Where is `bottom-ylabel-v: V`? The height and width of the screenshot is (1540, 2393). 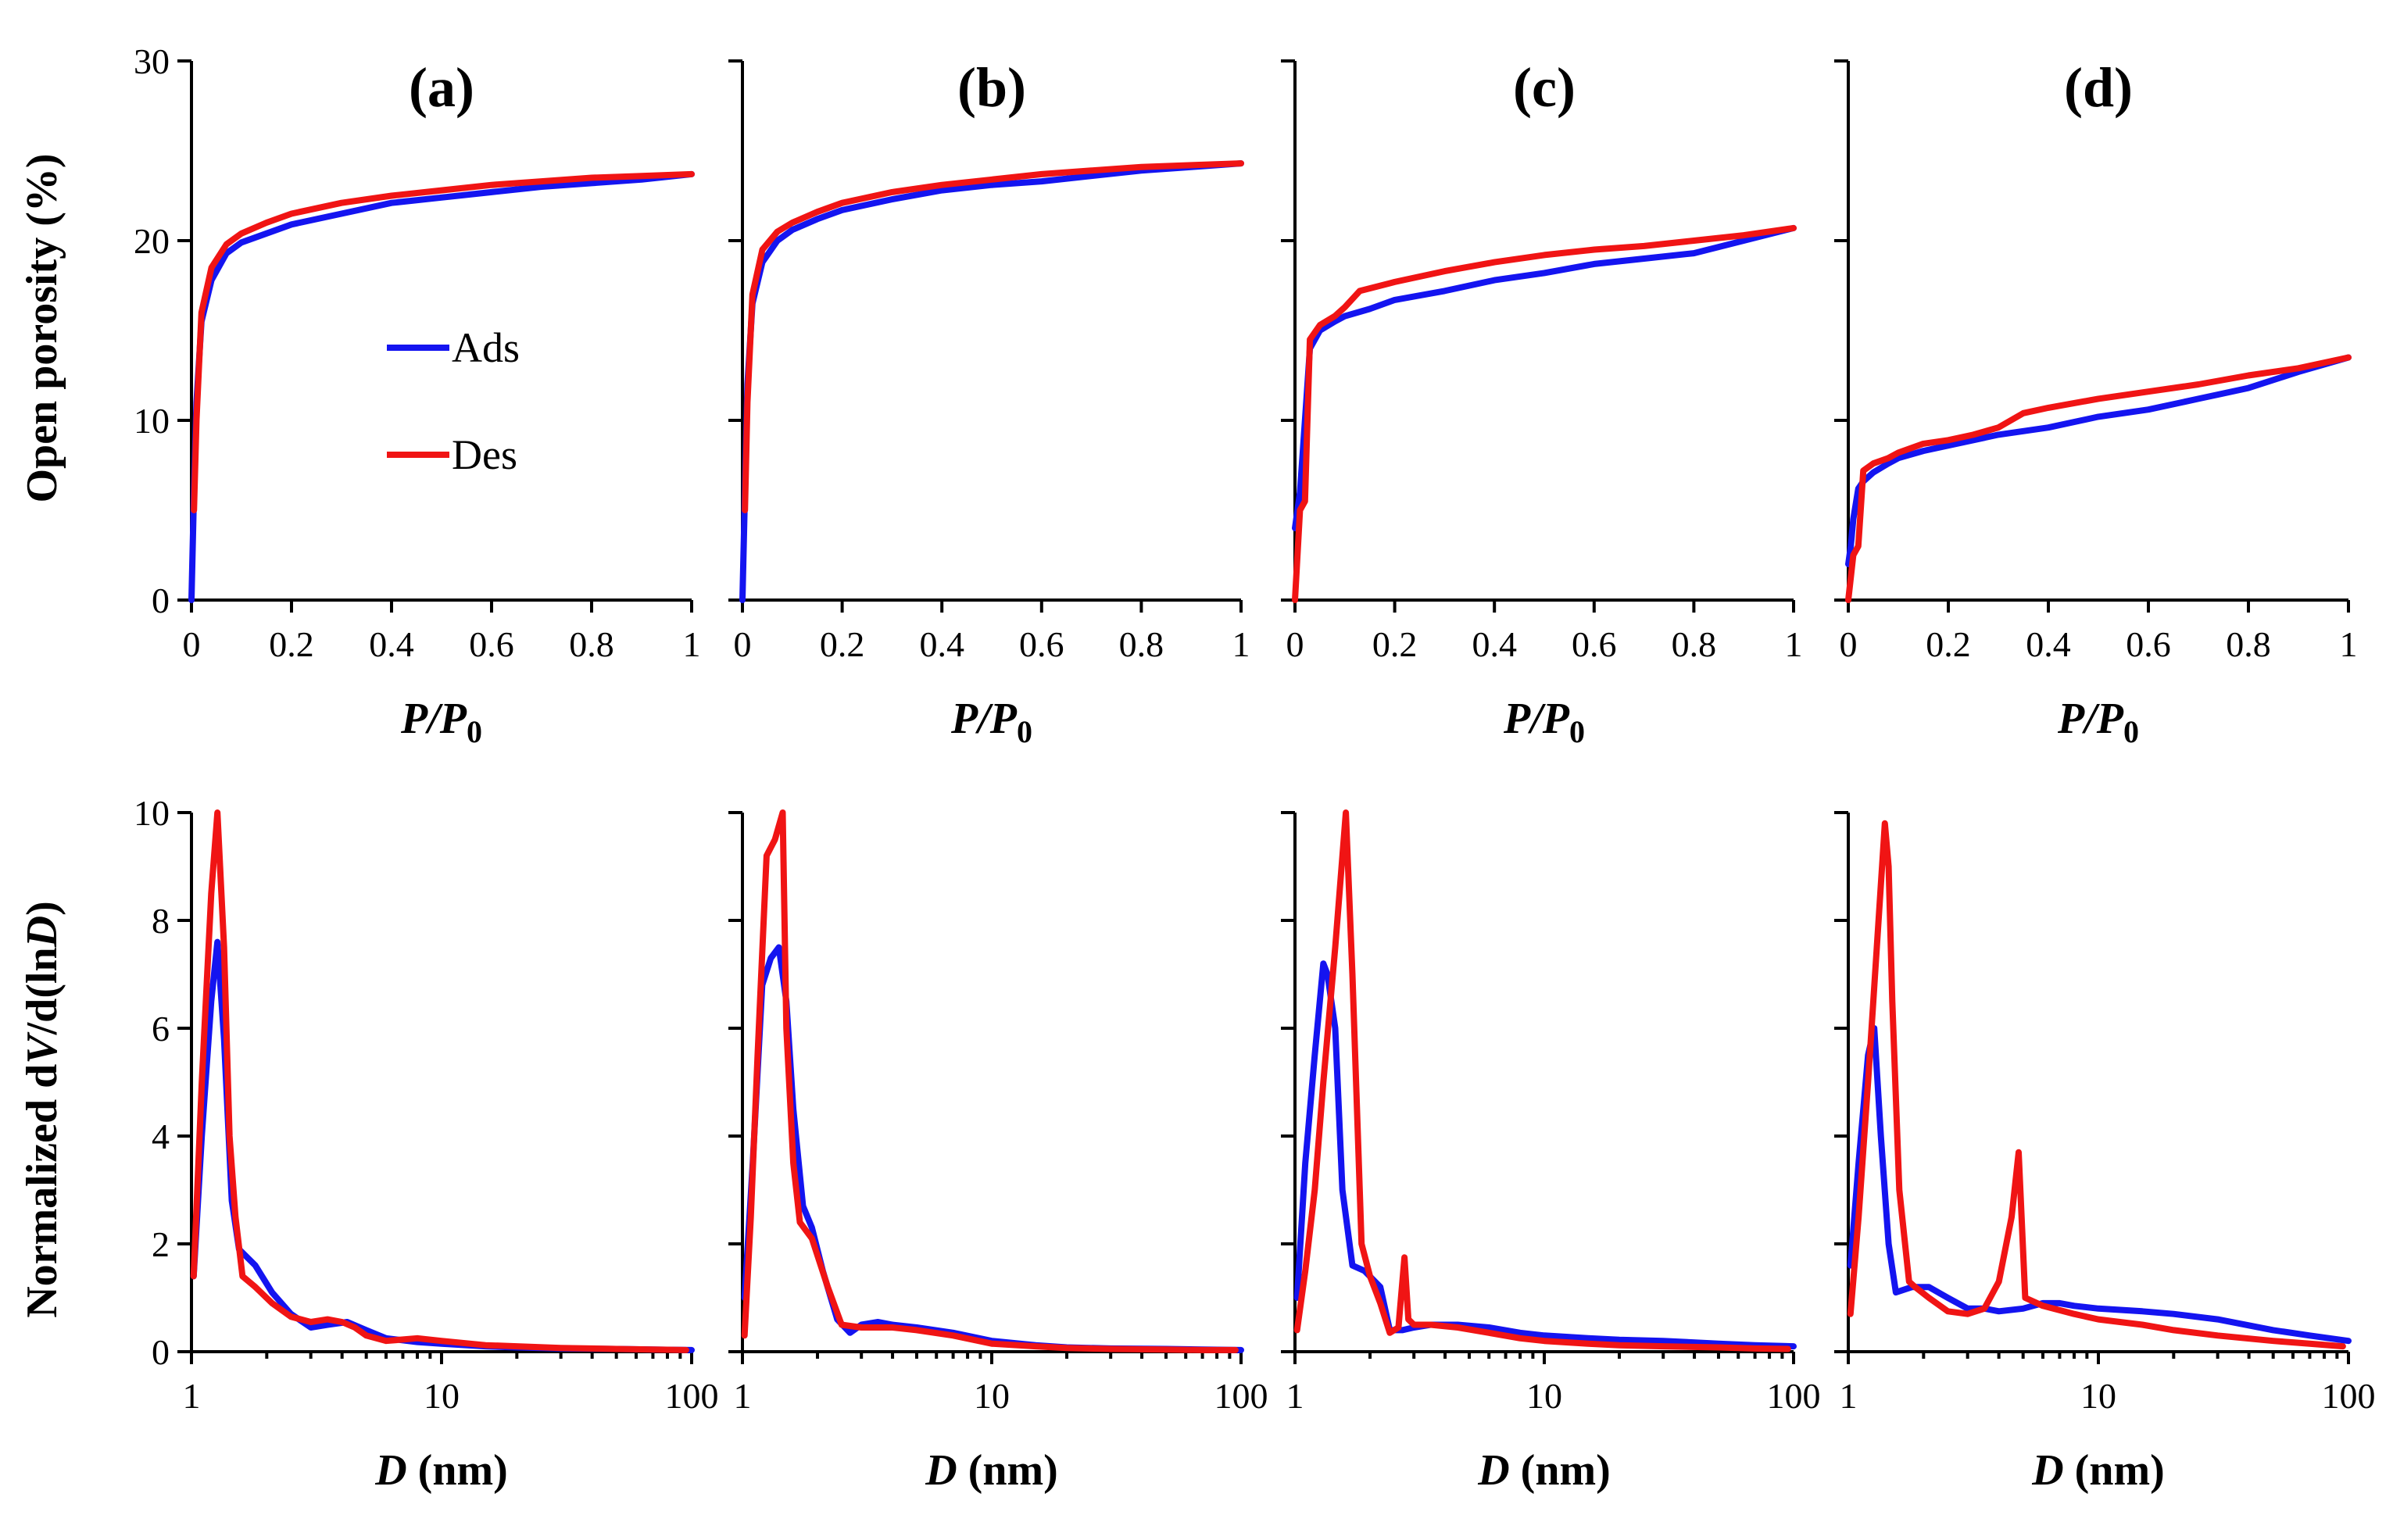
bottom-ylabel-v: V is located at coordinates (42, 1047).